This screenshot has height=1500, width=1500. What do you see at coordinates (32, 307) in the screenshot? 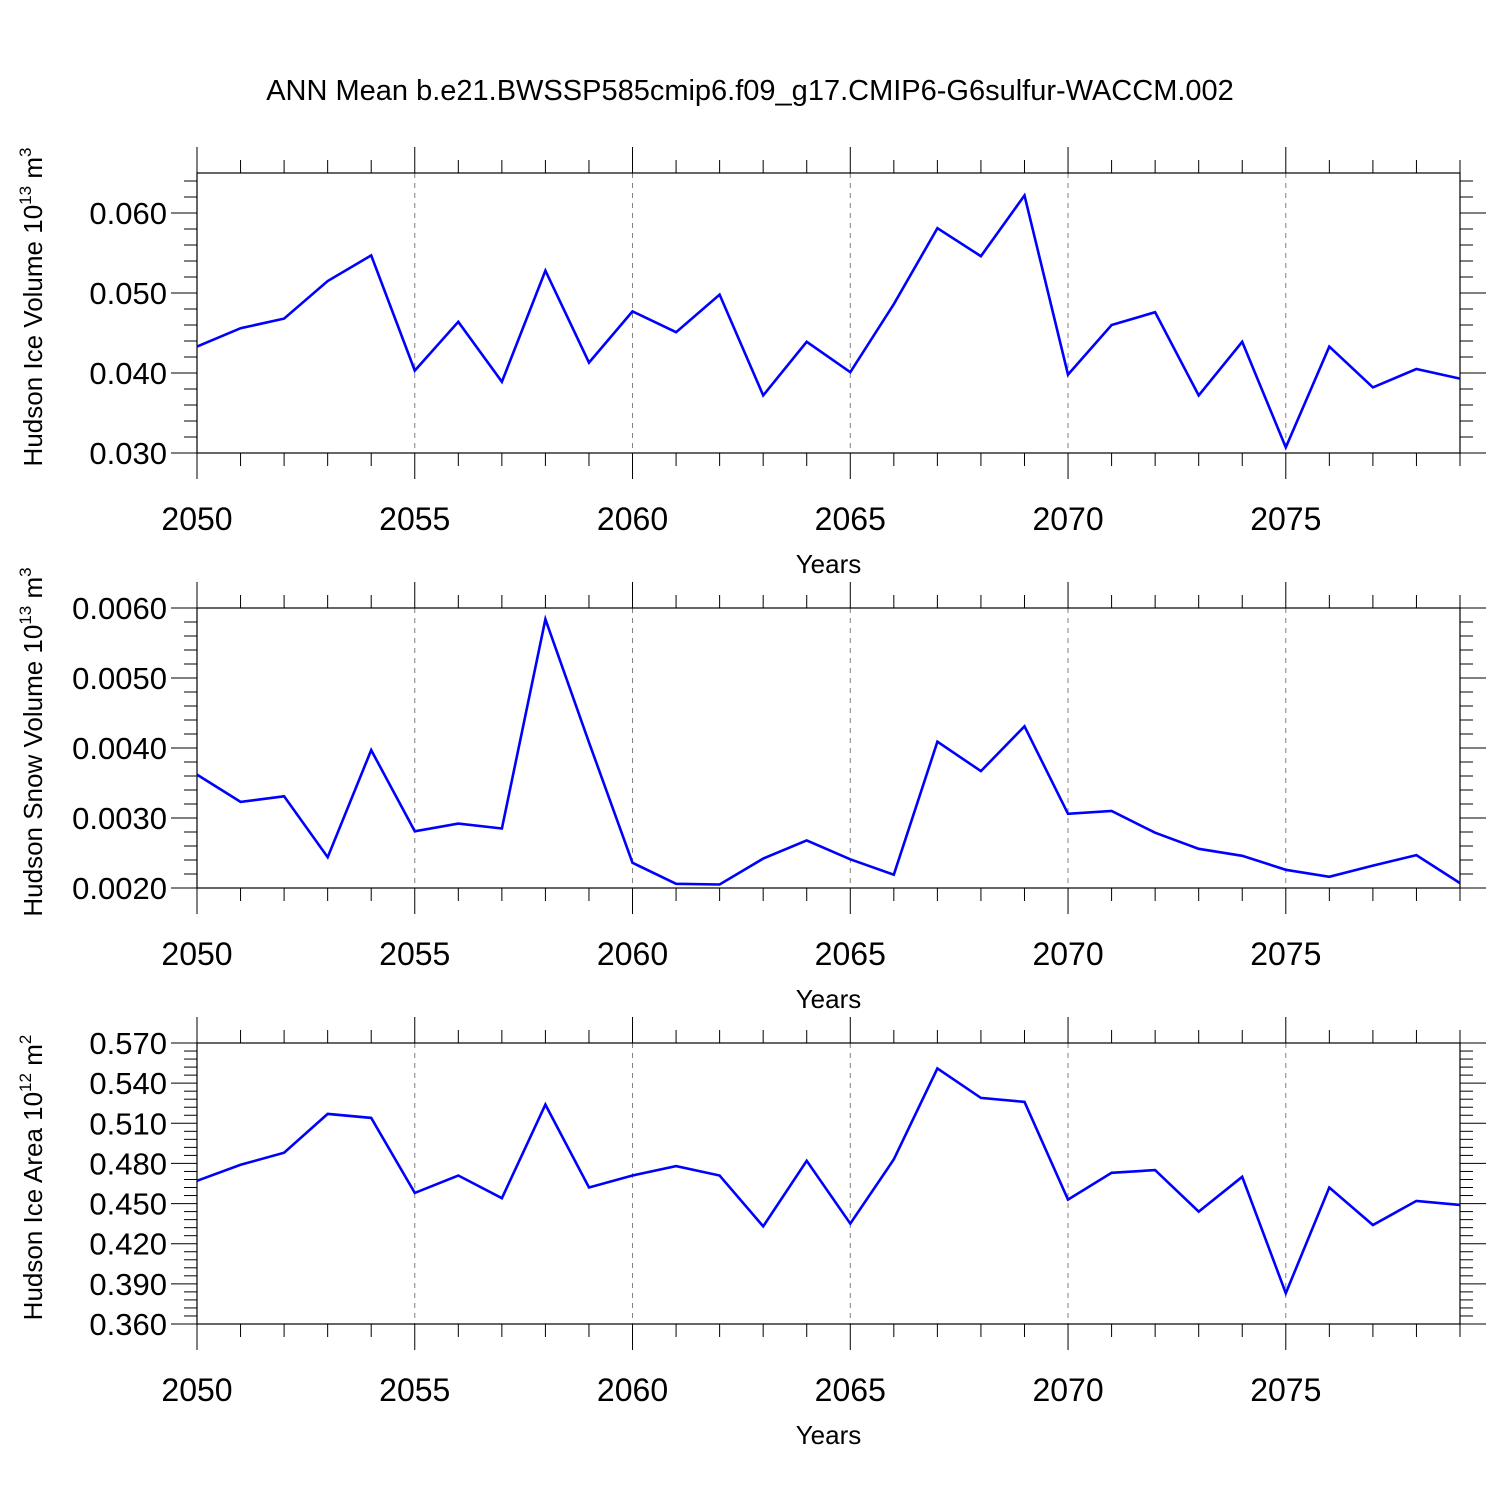
I see `y-axis-label: Hudson Ice Volume 1013 m3` at bounding box center [32, 307].